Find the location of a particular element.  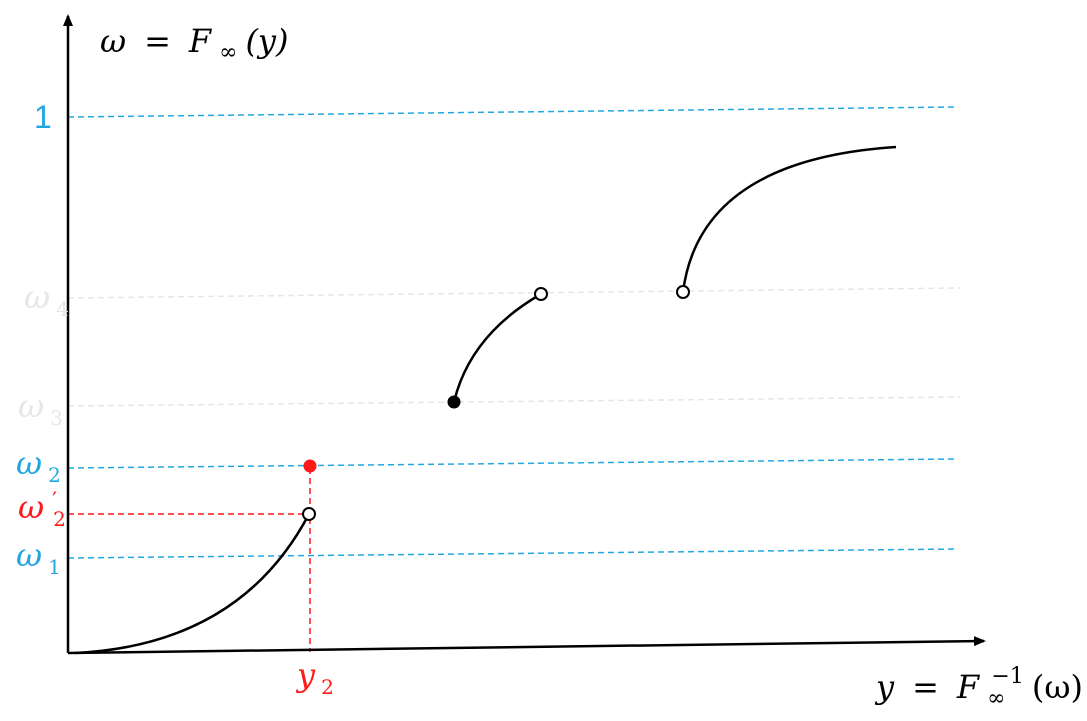

open-dot-segment3-start is located at coordinates (683, 292).